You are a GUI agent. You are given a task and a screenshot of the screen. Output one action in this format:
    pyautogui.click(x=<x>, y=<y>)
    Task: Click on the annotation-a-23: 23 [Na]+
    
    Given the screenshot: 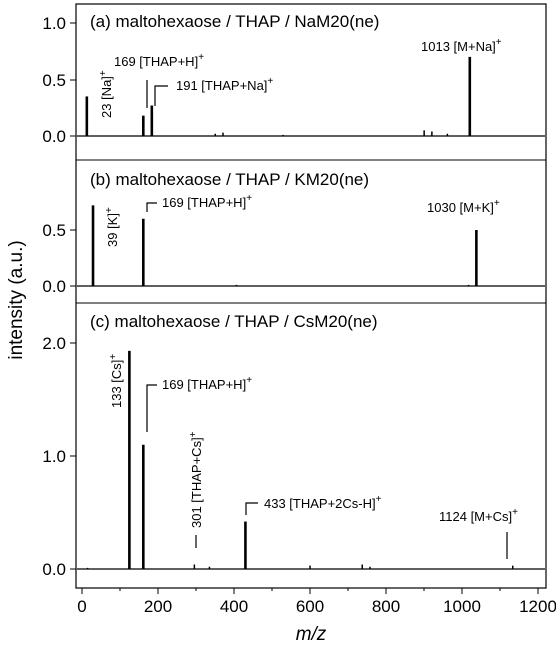 What is the action you would take?
    pyautogui.click(x=106, y=94)
    